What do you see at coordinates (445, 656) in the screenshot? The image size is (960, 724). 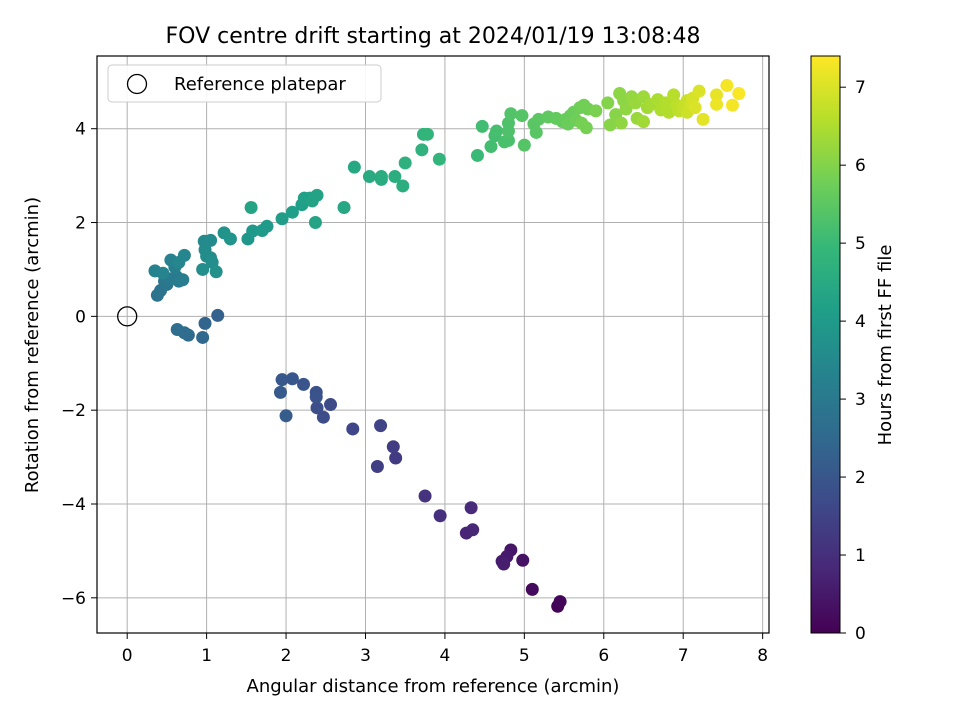 I see `x-tick-label-4: 4` at bounding box center [445, 656].